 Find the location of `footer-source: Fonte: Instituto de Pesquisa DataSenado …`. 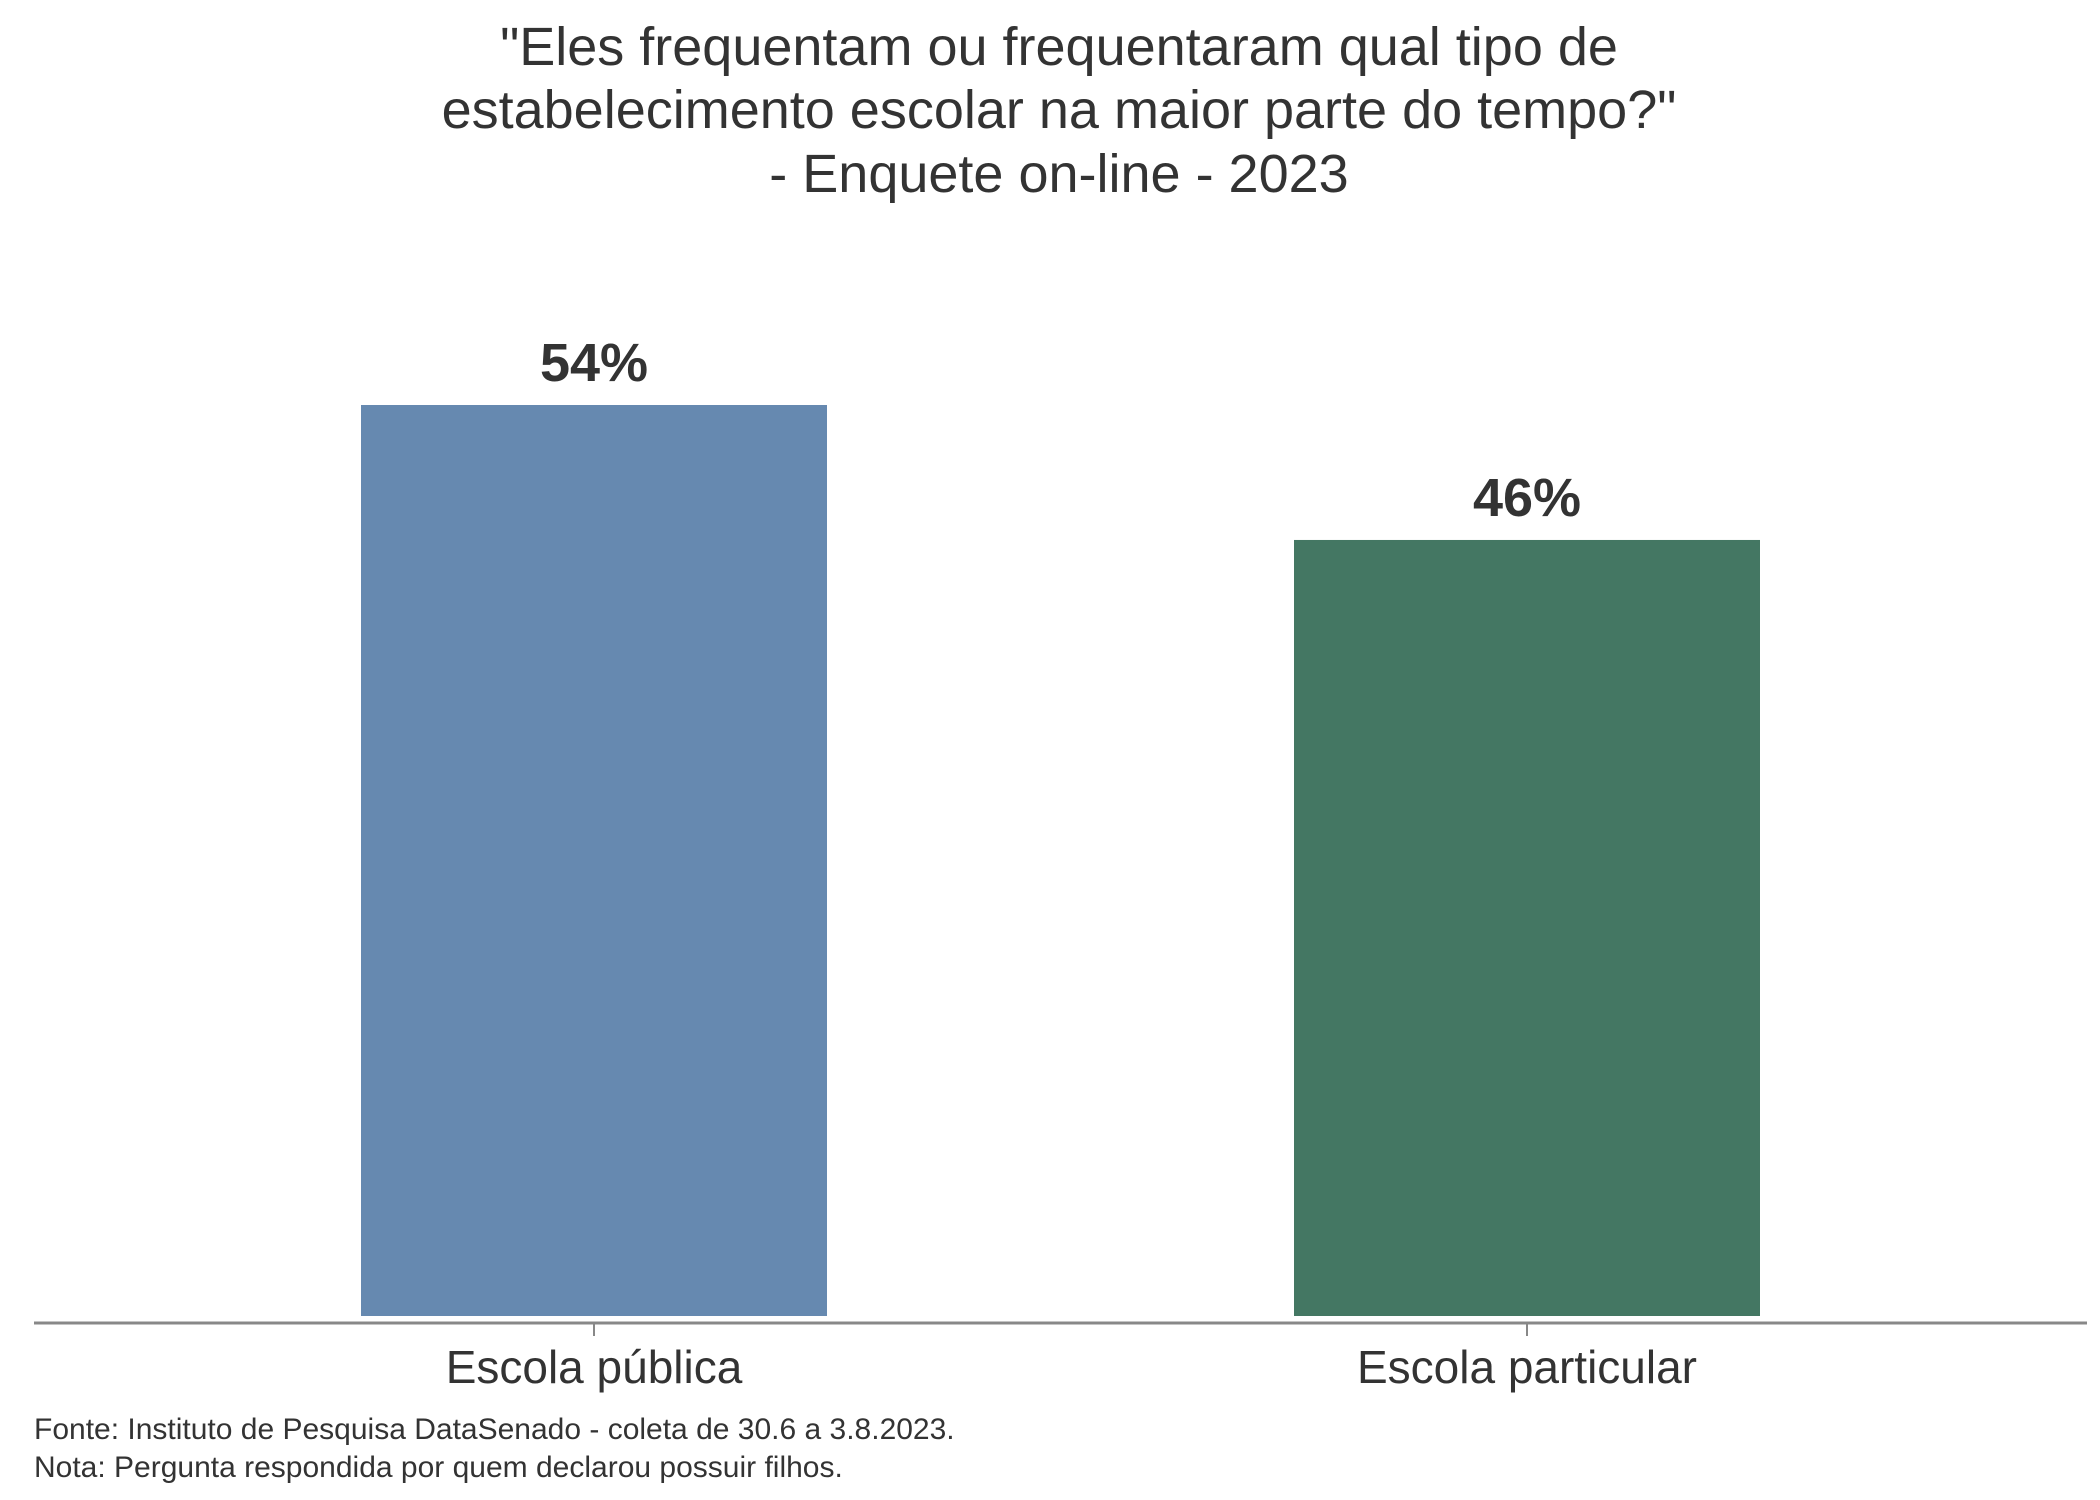

footer-source: Fonte: Instituto de Pesquisa DataSenado … is located at coordinates (494, 1429).